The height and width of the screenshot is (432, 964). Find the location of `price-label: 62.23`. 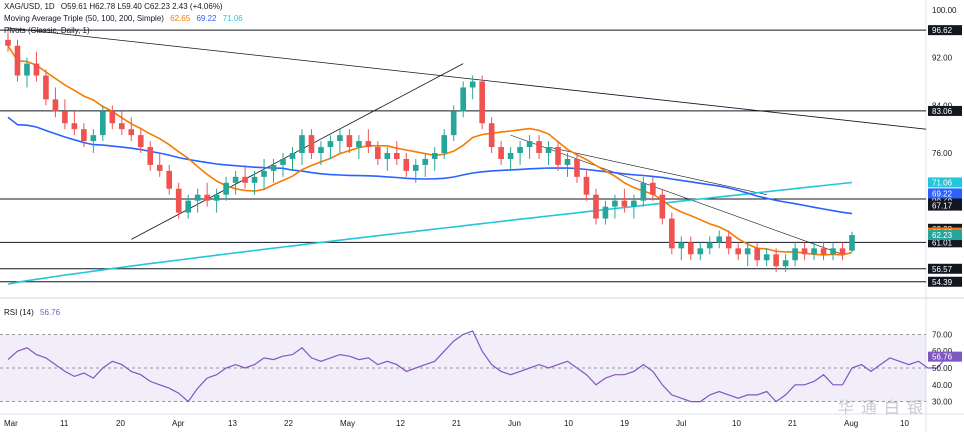

price-label: 62.23 is located at coordinates (942, 235).